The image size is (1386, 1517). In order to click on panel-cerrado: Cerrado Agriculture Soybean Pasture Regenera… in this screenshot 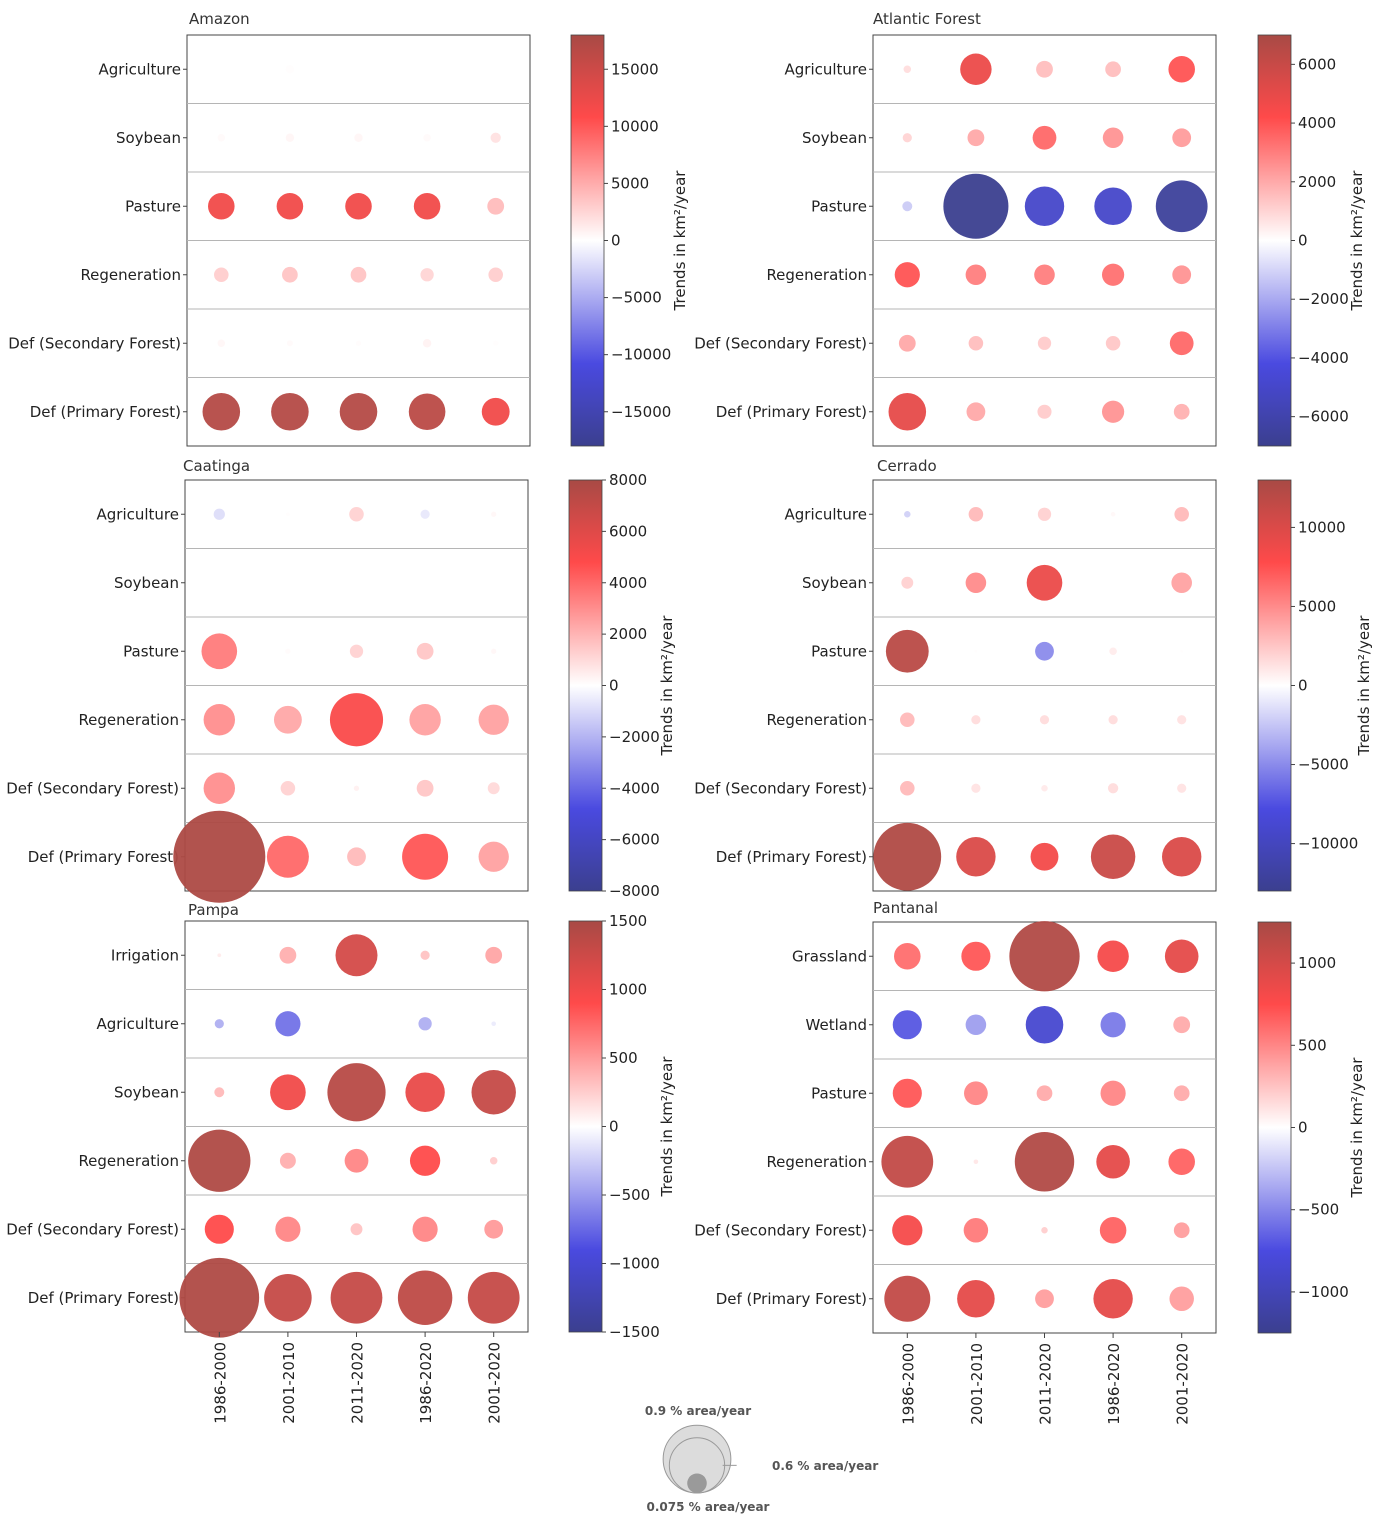, I will do `click(1033, 674)`.